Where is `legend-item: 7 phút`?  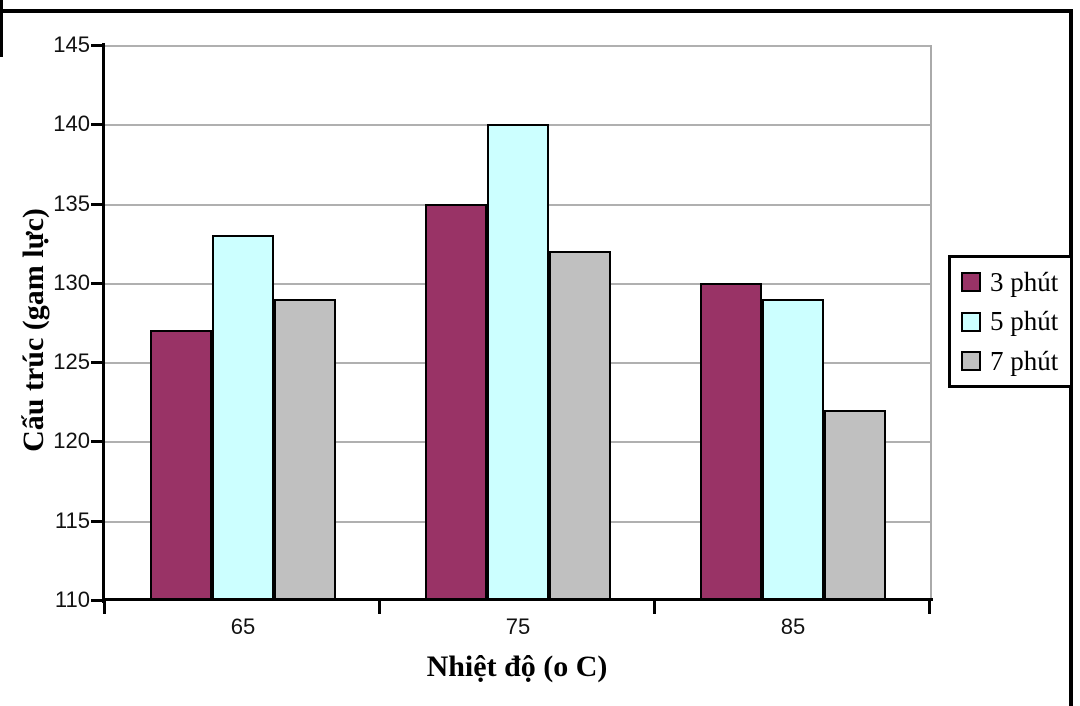
legend-item: 7 phút is located at coordinates (1015, 361).